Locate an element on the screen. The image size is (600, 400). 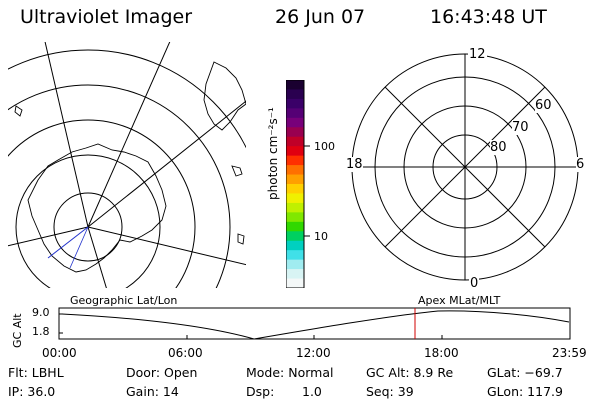
time-tick-2: 12:00 is located at coordinates (313, 353).